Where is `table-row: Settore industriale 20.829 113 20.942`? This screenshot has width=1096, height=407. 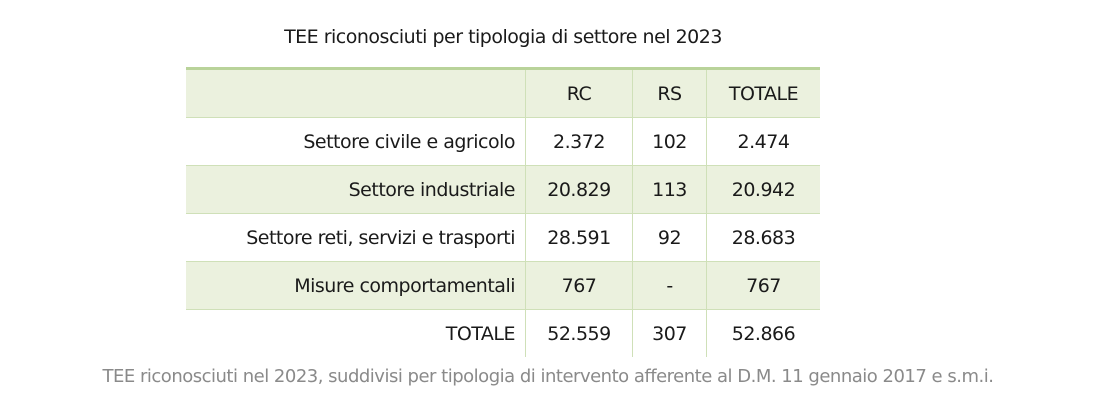 table-row: Settore industriale 20.829 113 20.942 is located at coordinates (503, 189).